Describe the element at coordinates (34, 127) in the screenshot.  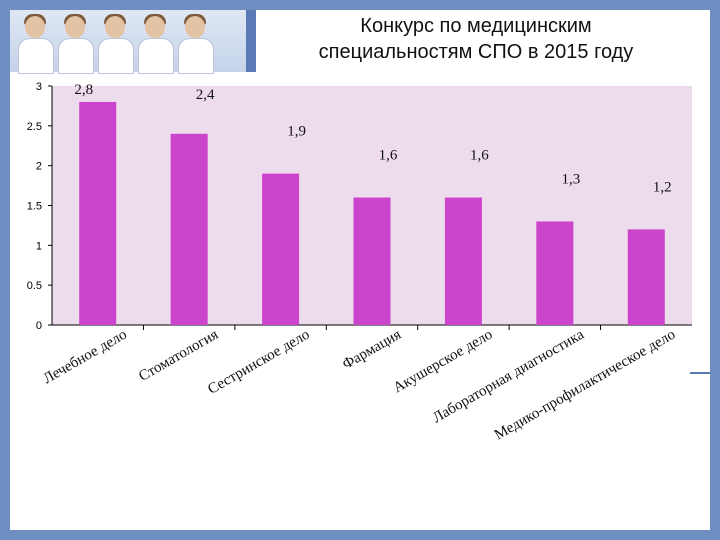
I see `y-tick-label: 2.5` at that location.